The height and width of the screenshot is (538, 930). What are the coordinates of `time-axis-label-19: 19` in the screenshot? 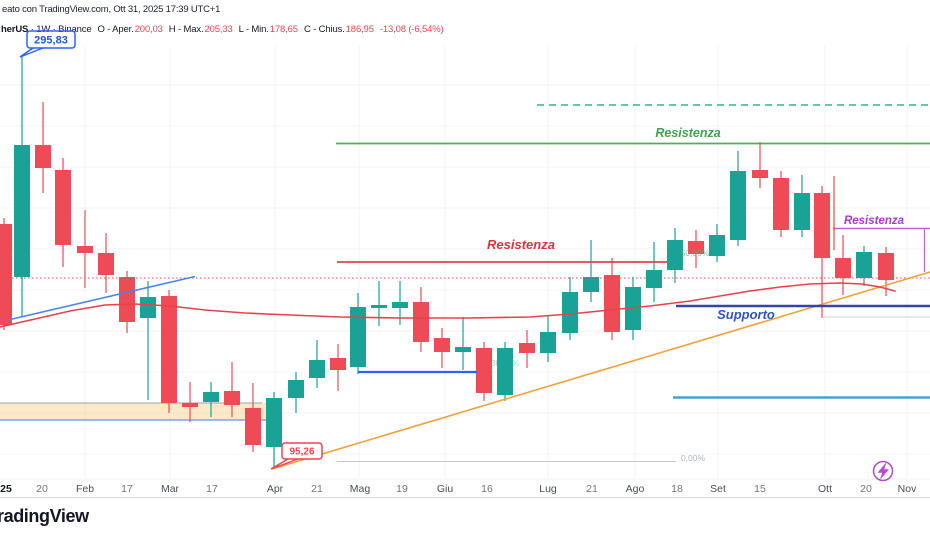 It's located at (402, 489).